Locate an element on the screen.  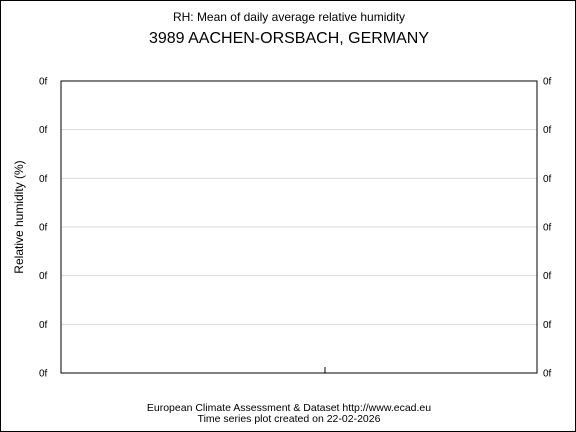
chart-subtitle-station: 3989 AACHEN-ORSBACH, GERMANY is located at coordinates (289, 38).